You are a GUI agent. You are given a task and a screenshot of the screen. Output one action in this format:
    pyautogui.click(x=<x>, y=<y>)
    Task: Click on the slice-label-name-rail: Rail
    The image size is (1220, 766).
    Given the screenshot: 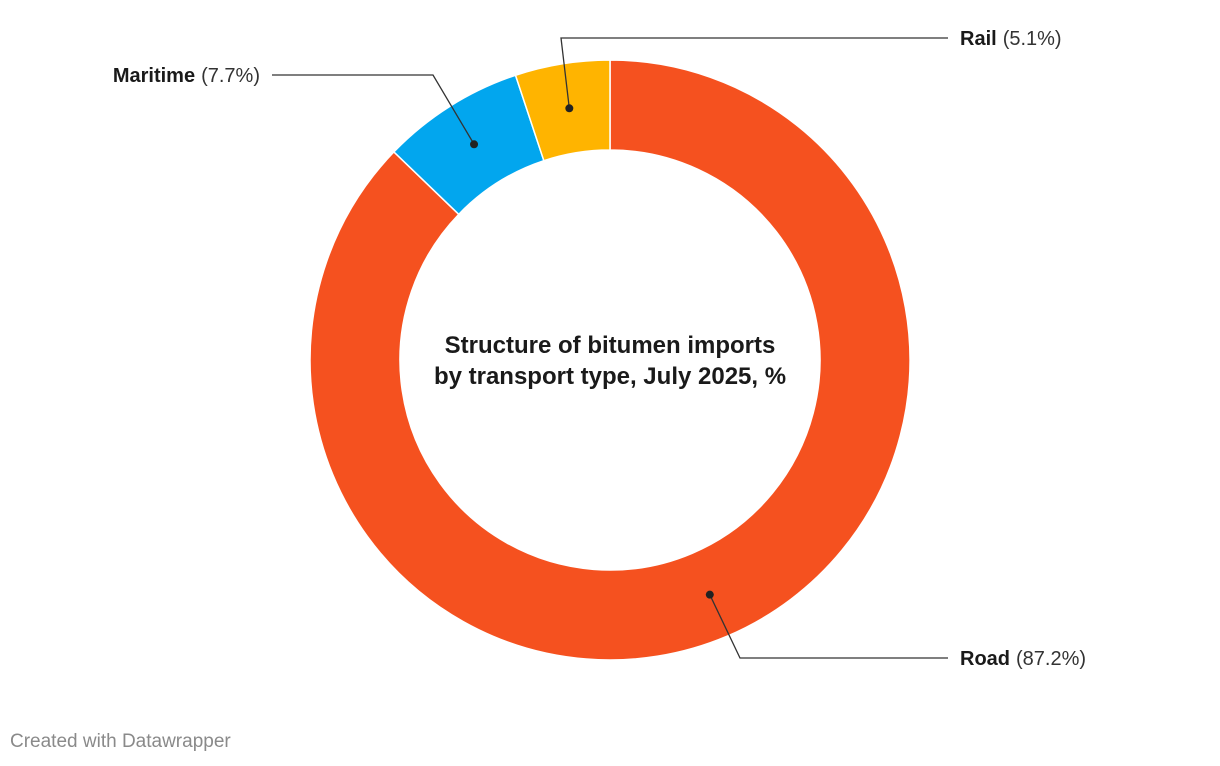 What is the action you would take?
    pyautogui.click(x=978, y=39)
    